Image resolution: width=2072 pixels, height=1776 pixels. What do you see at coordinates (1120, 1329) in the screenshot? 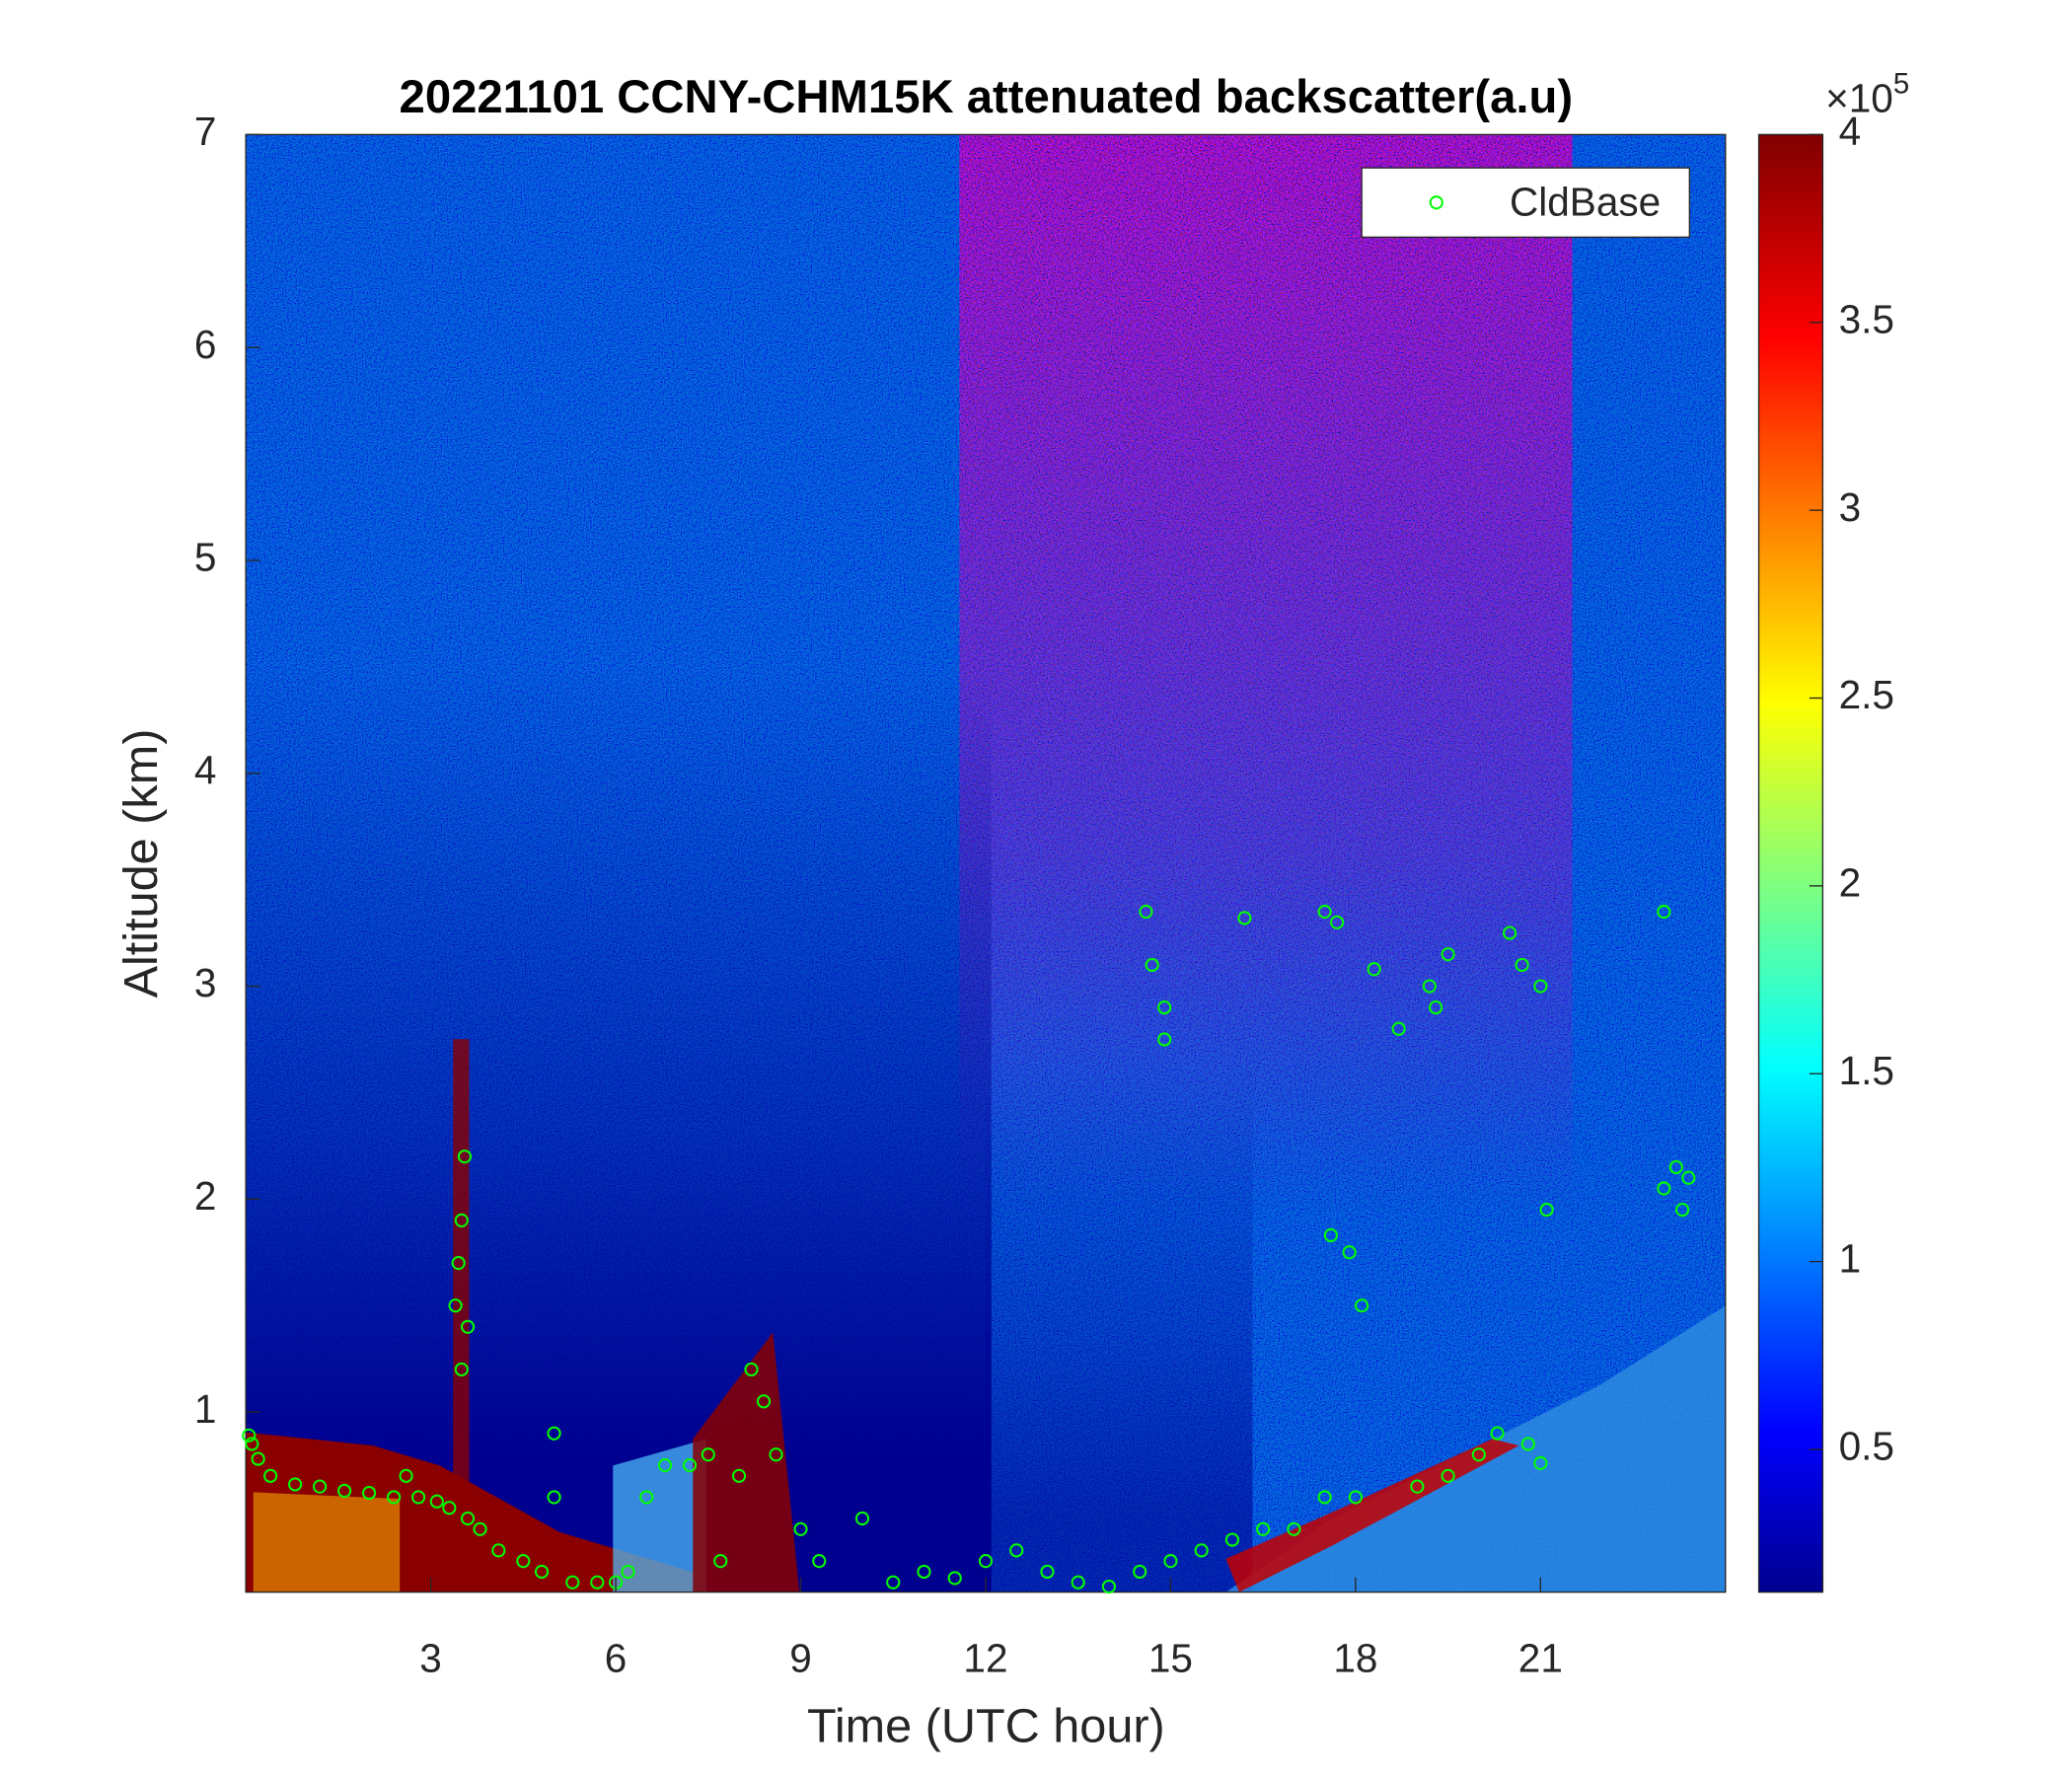
I see `field-shade` at bounding box center [1120, 1329].